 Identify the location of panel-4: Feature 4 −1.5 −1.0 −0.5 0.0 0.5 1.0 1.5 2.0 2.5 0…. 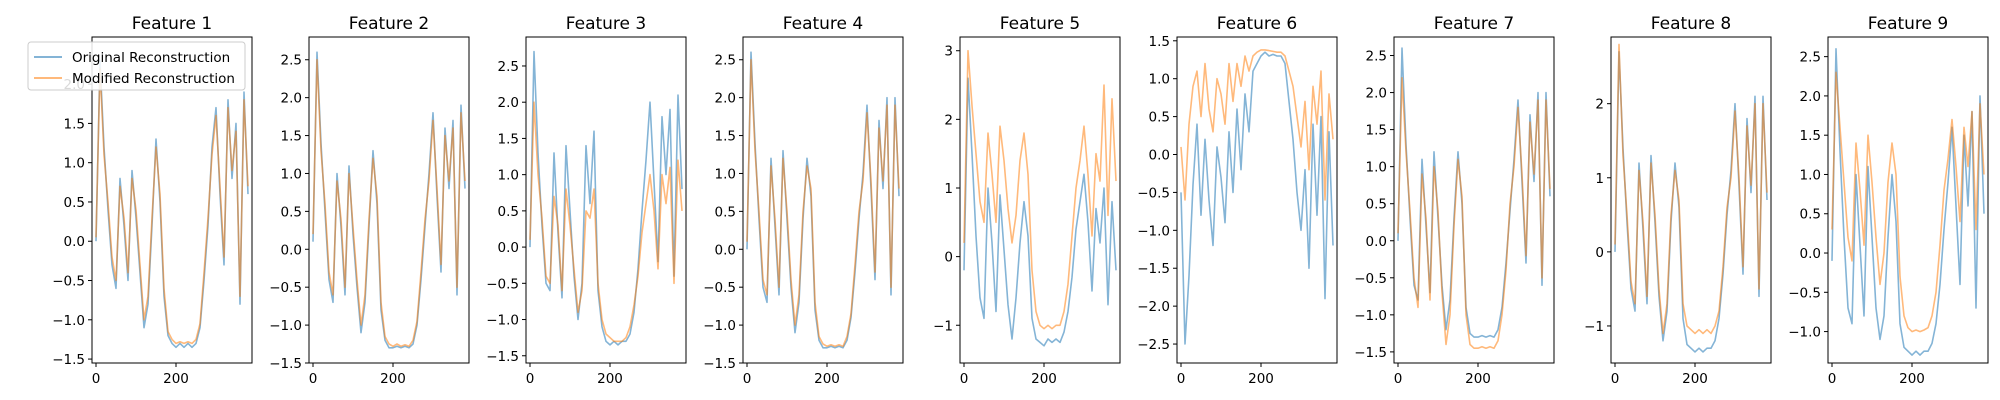
(803, 200).